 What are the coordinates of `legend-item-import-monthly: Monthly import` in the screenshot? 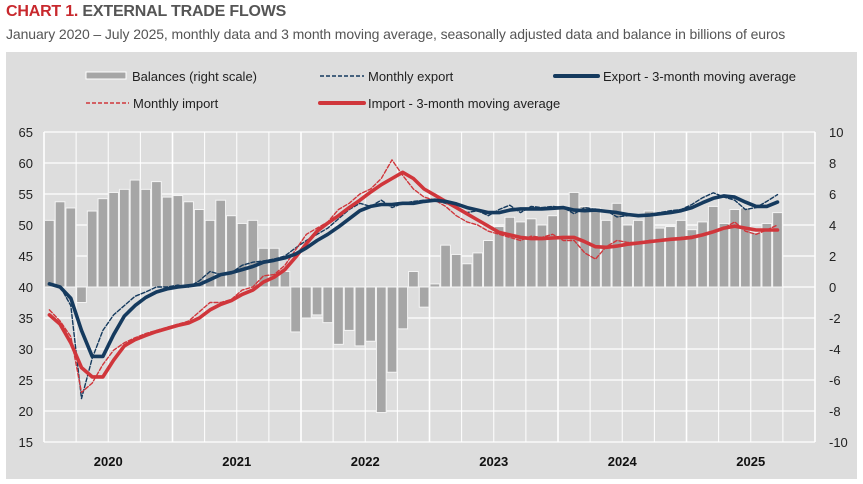 It's located at (152, 103).